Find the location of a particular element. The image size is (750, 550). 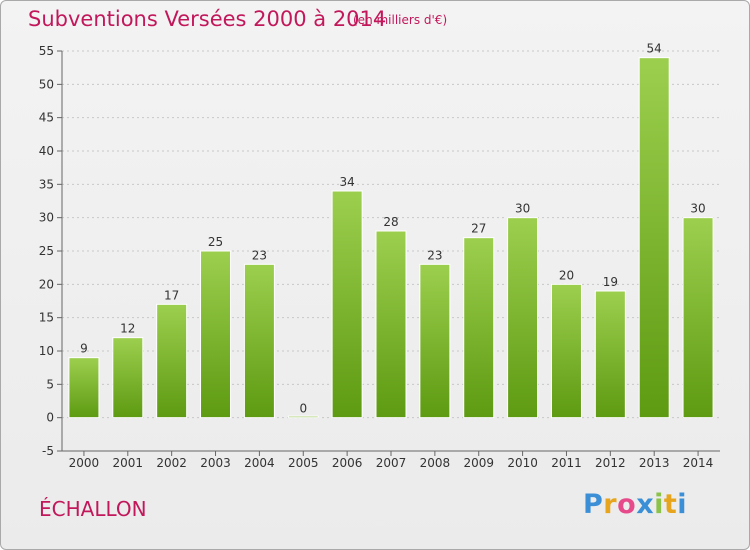

bar-value-label: 54 is located at coordinates (654, 49).